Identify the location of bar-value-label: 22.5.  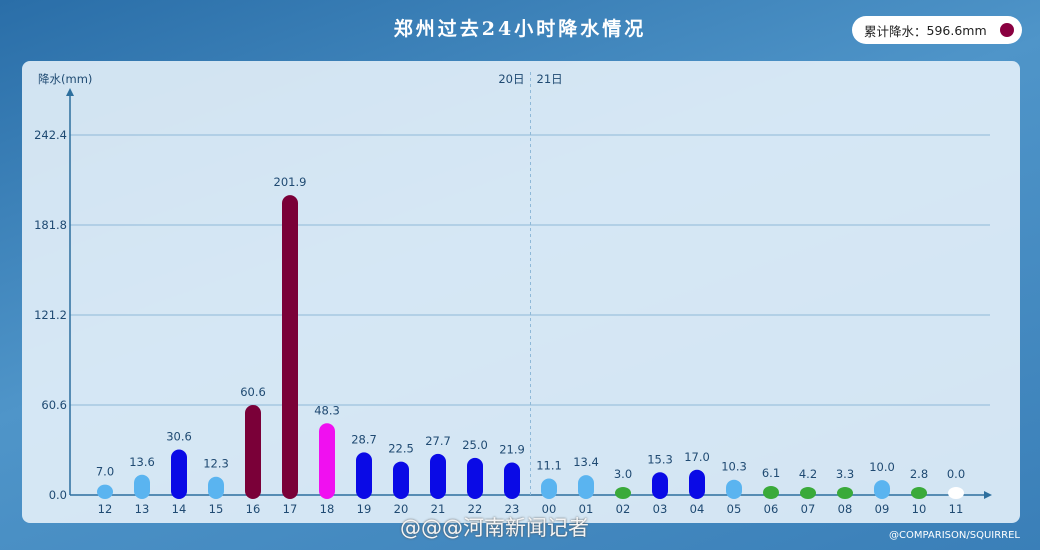
(401, 449).